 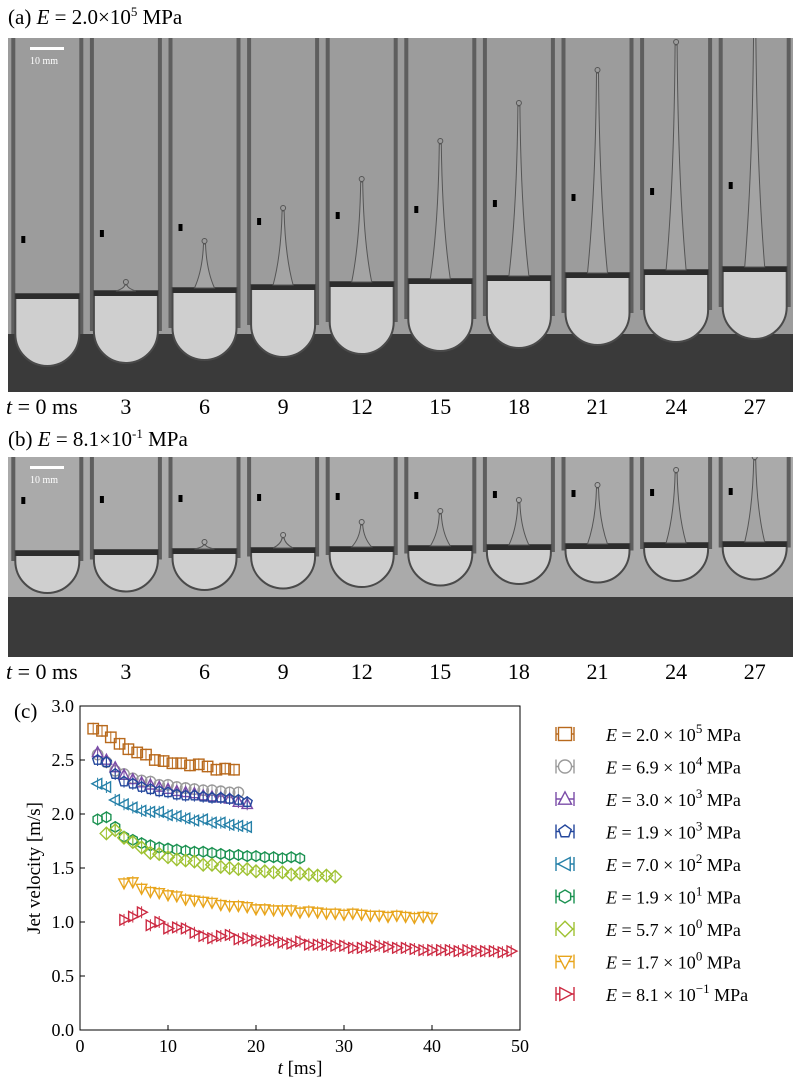 What do you see at coordinates (520, 1046) in the screenshot?
I see `x-tick-label: 50` at bounding box center [520, 1046].